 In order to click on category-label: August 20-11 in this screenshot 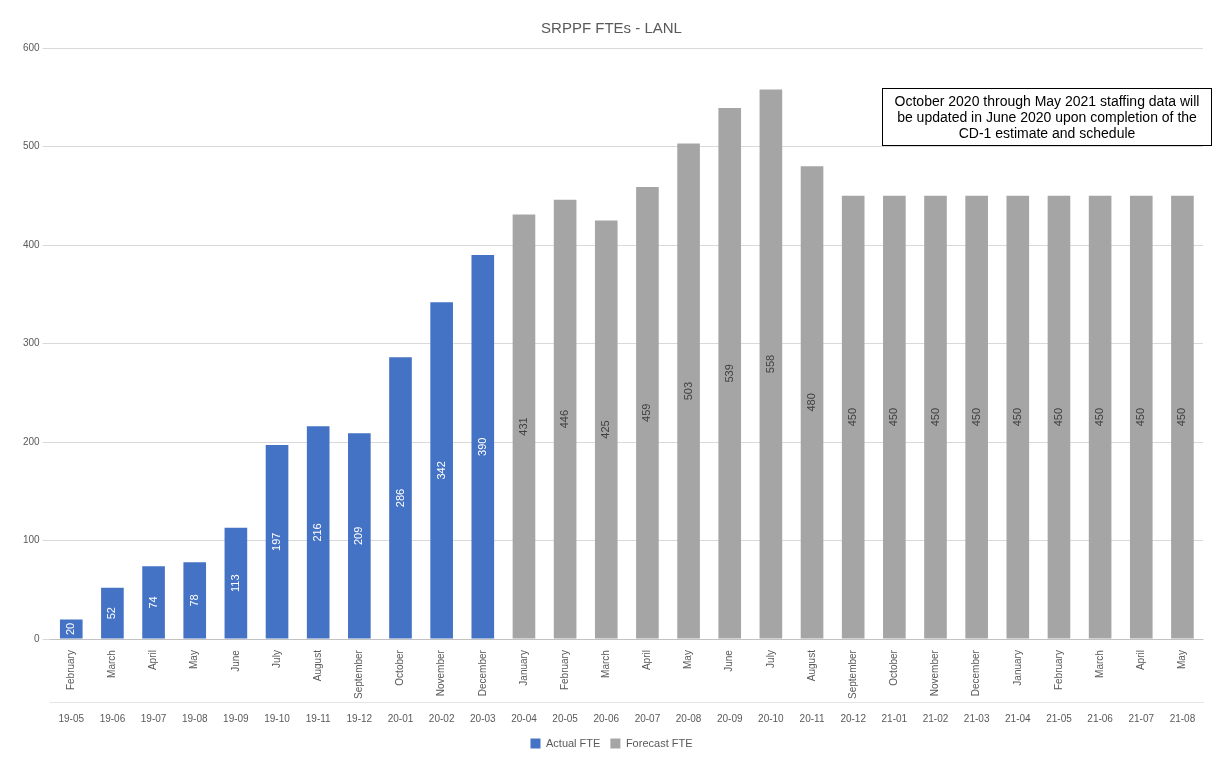, I will do `click(812, 687)`.